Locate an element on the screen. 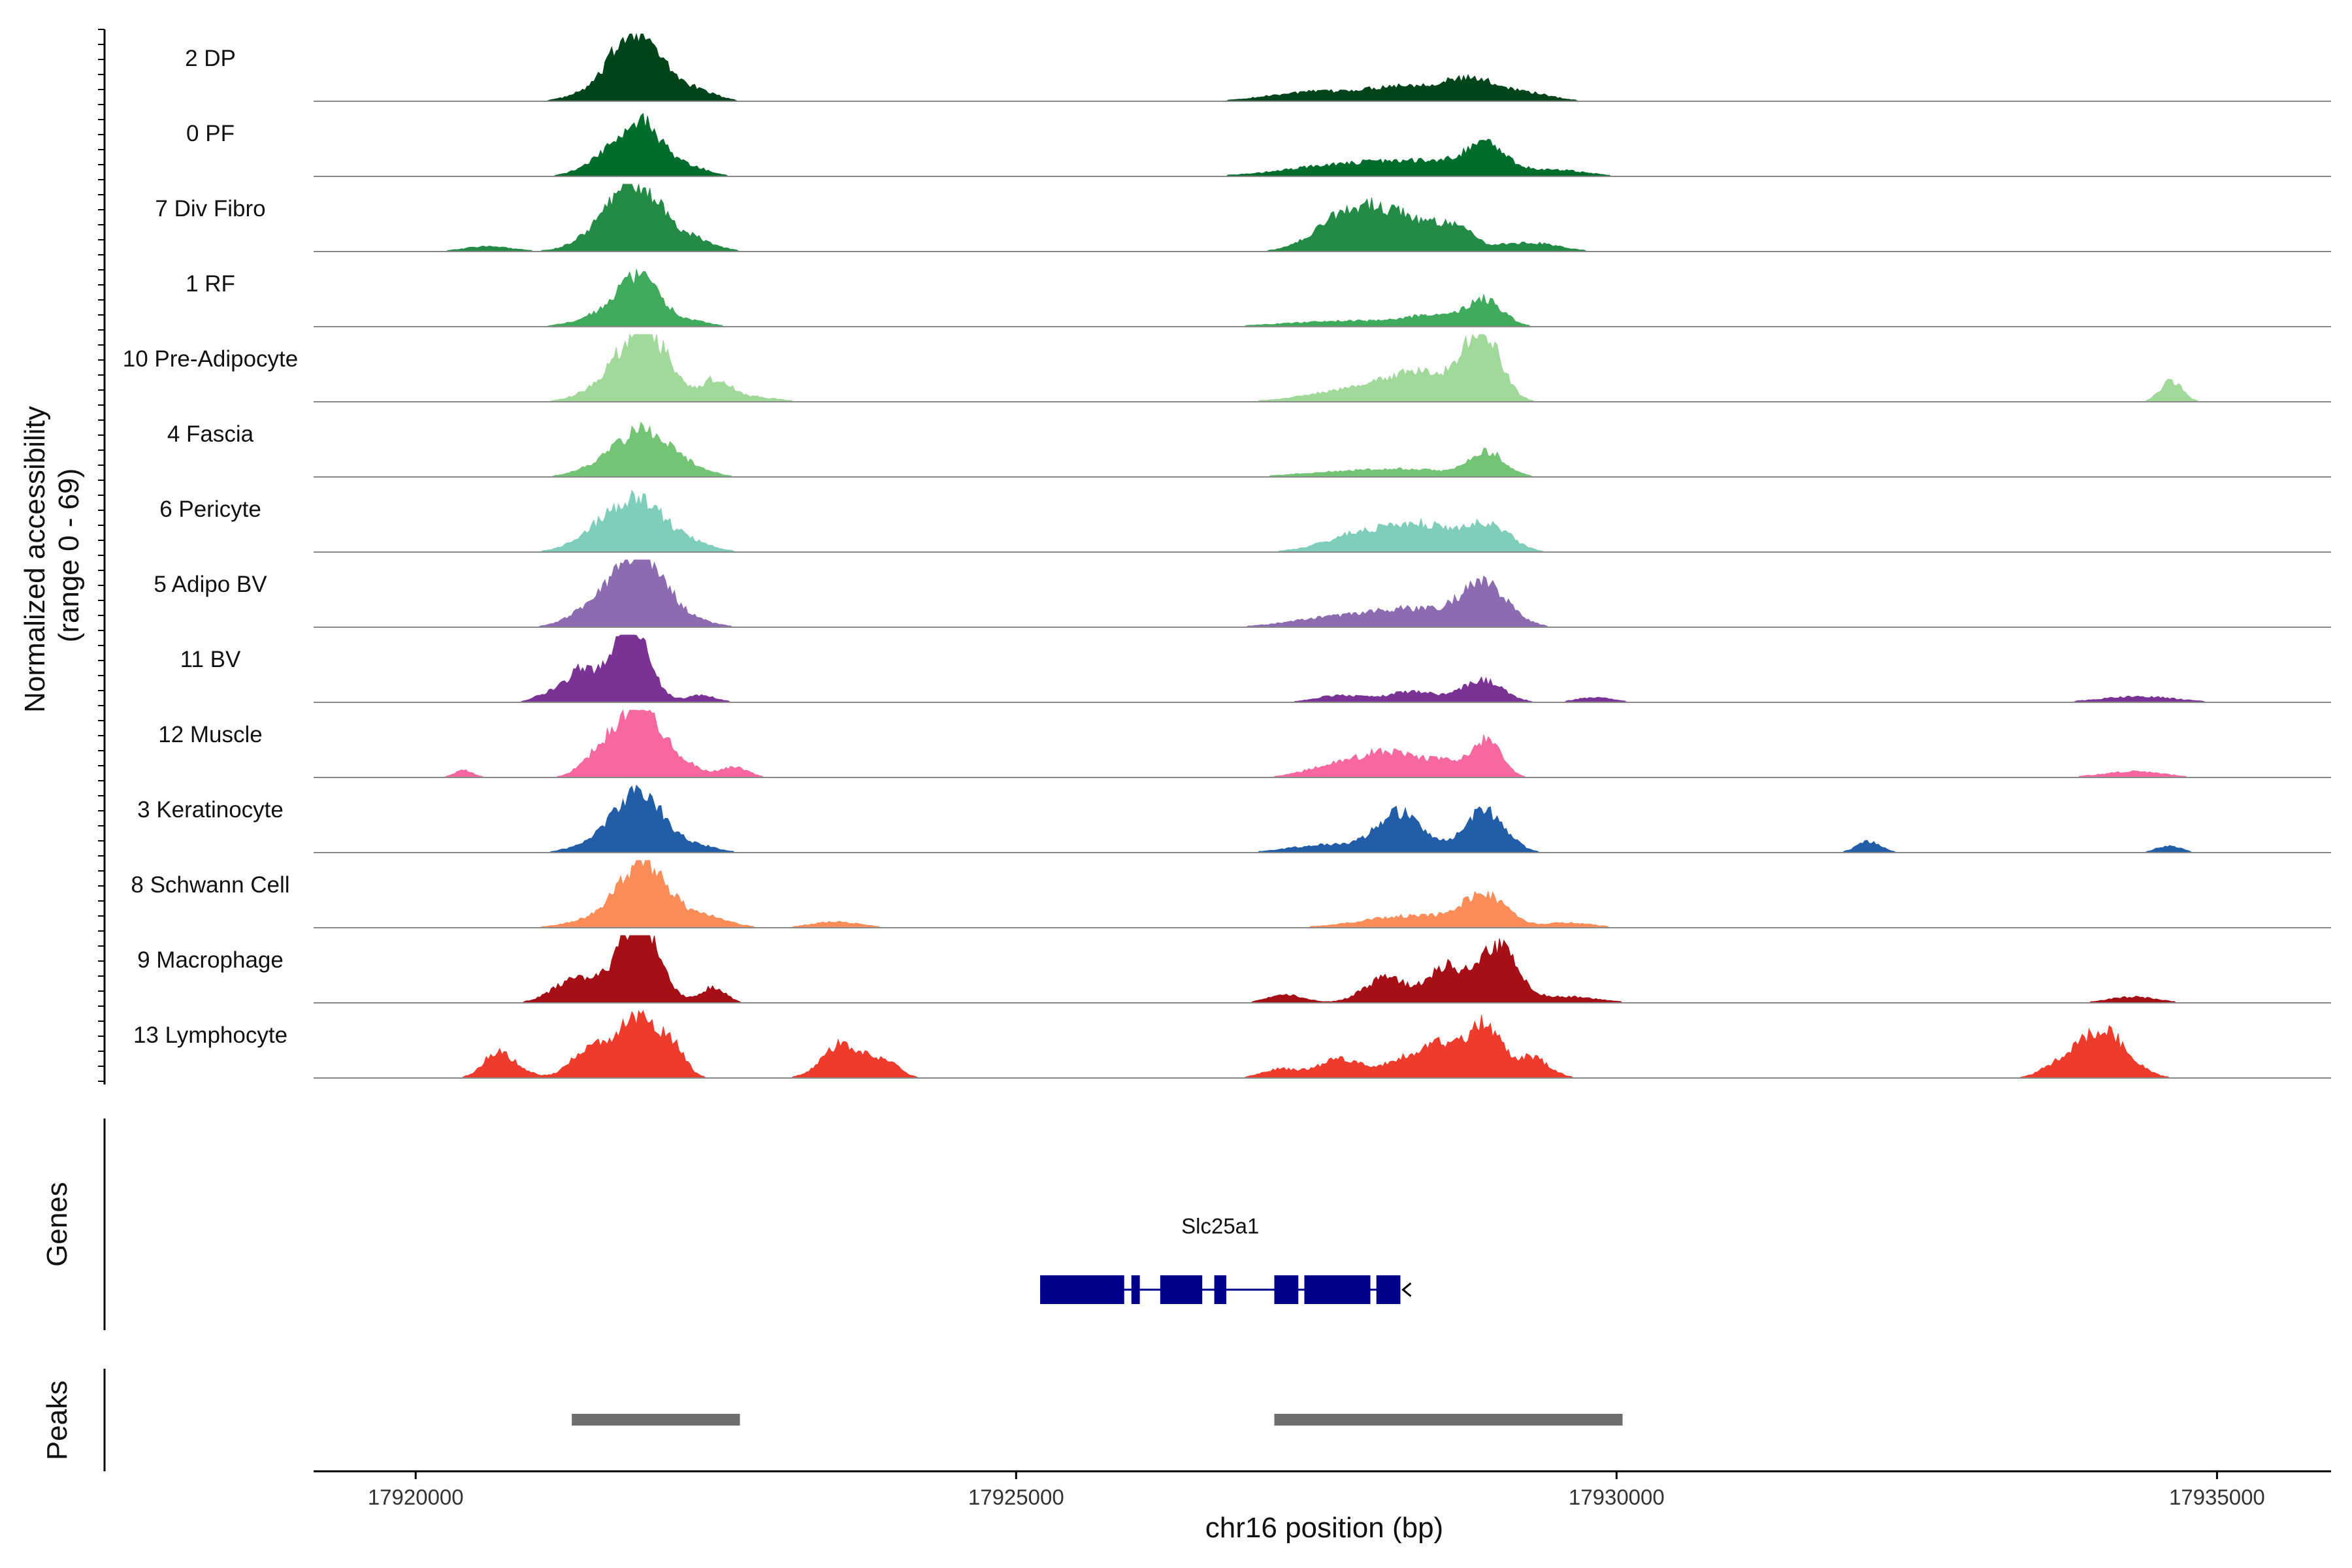 This screenshot has height=1568, width=2352. track-7-div-fibro: 7 Div Fibro is located at coordinates (1243, 218).